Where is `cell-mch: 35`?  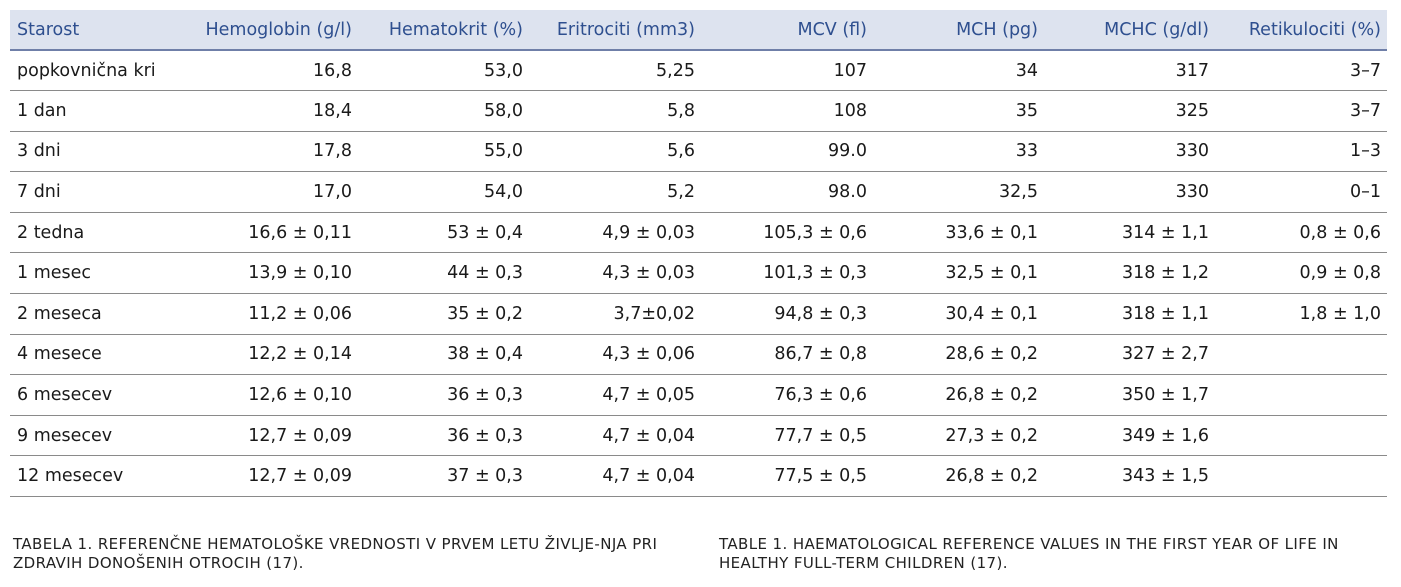 cell-mch: 35 is located at coordinates (958, 111).